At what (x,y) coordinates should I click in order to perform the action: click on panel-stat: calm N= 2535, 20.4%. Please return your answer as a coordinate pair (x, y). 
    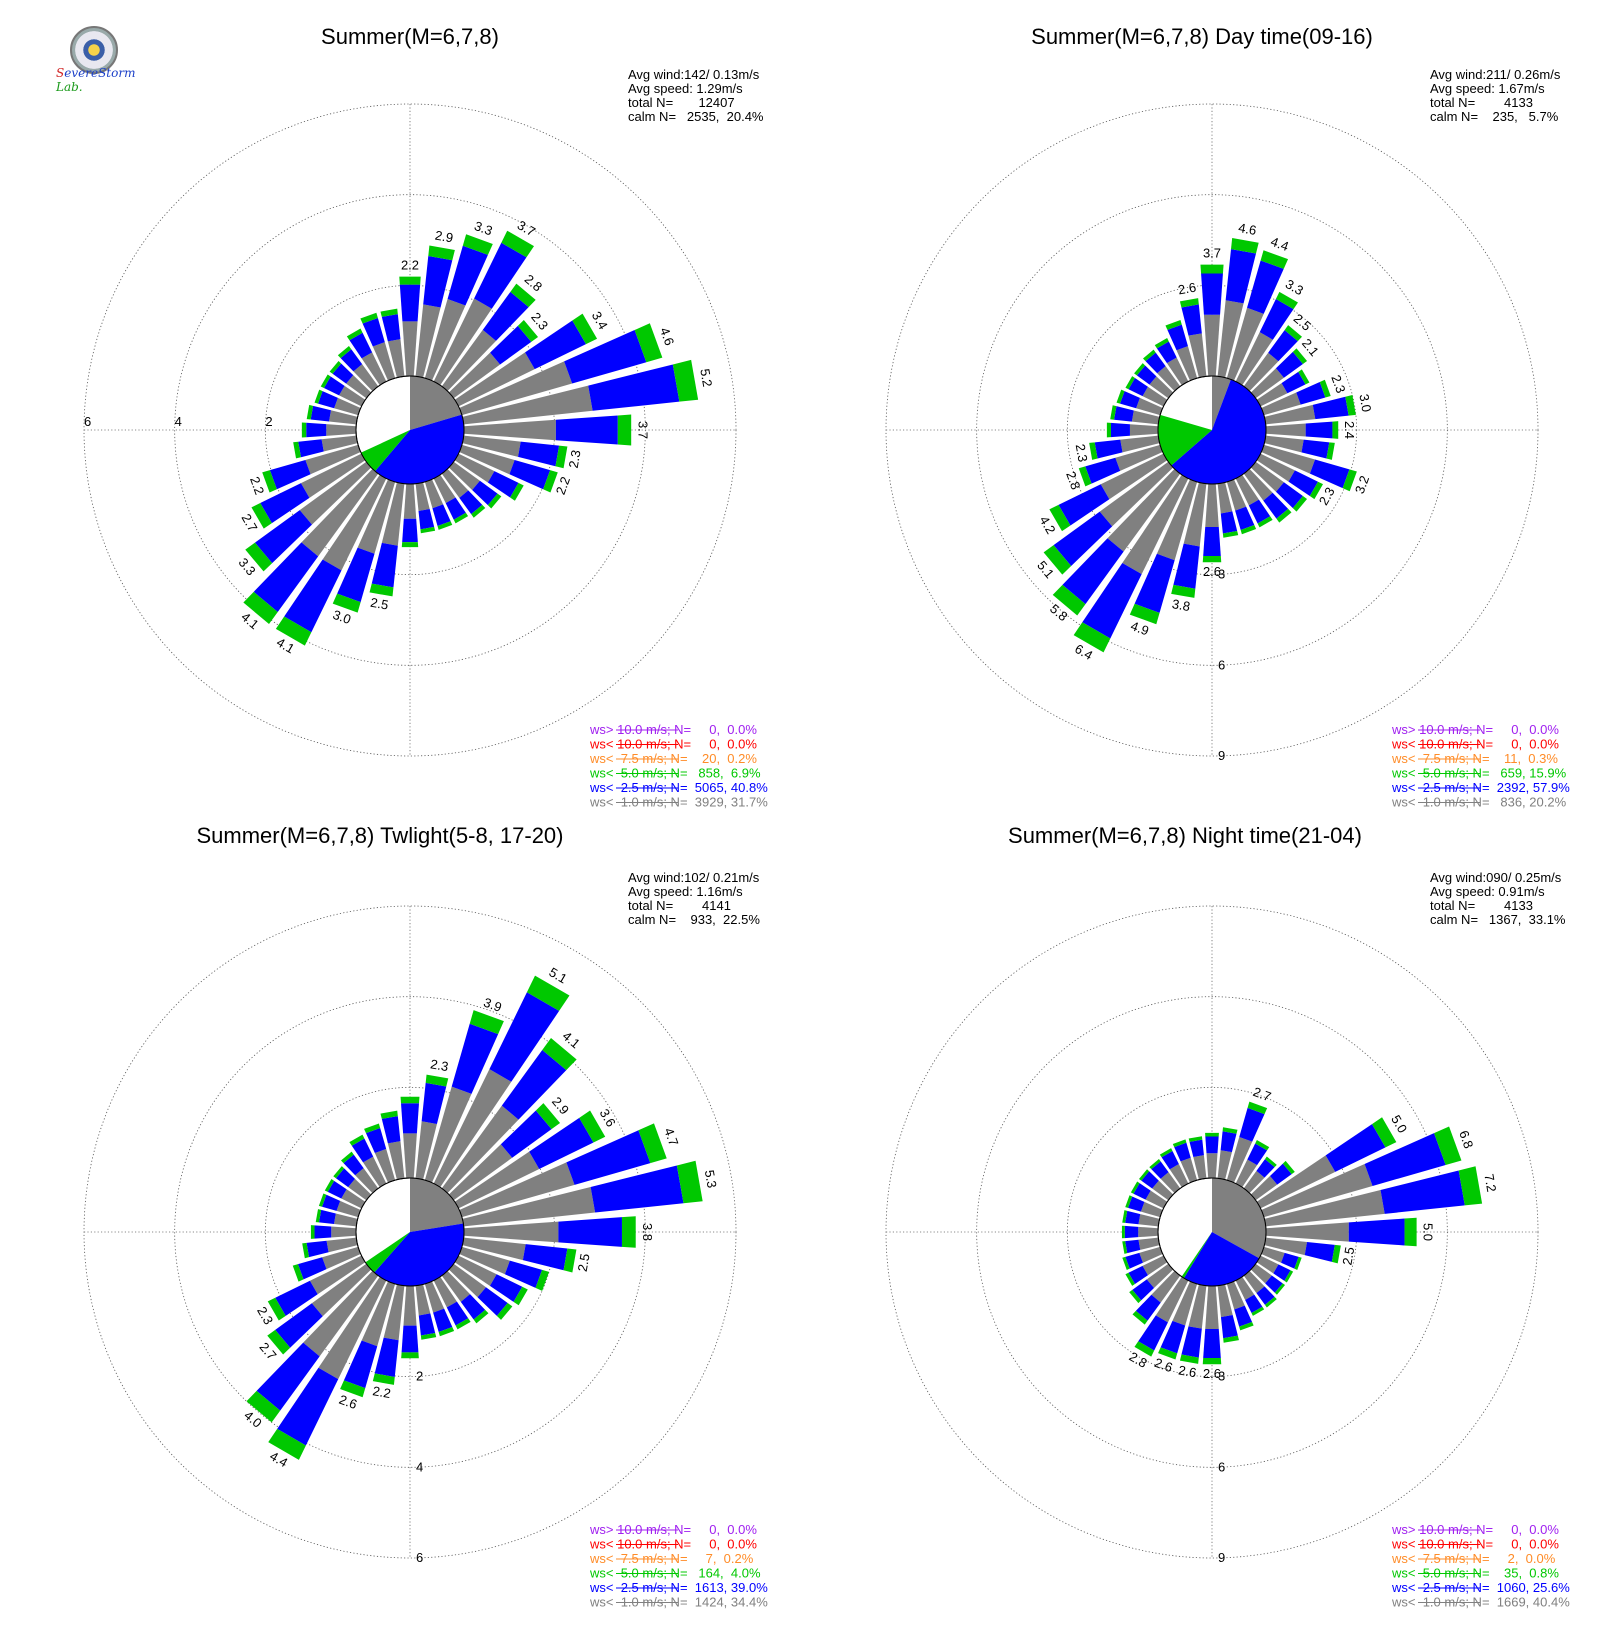
    Looking at the image, I should click on (696, 116).